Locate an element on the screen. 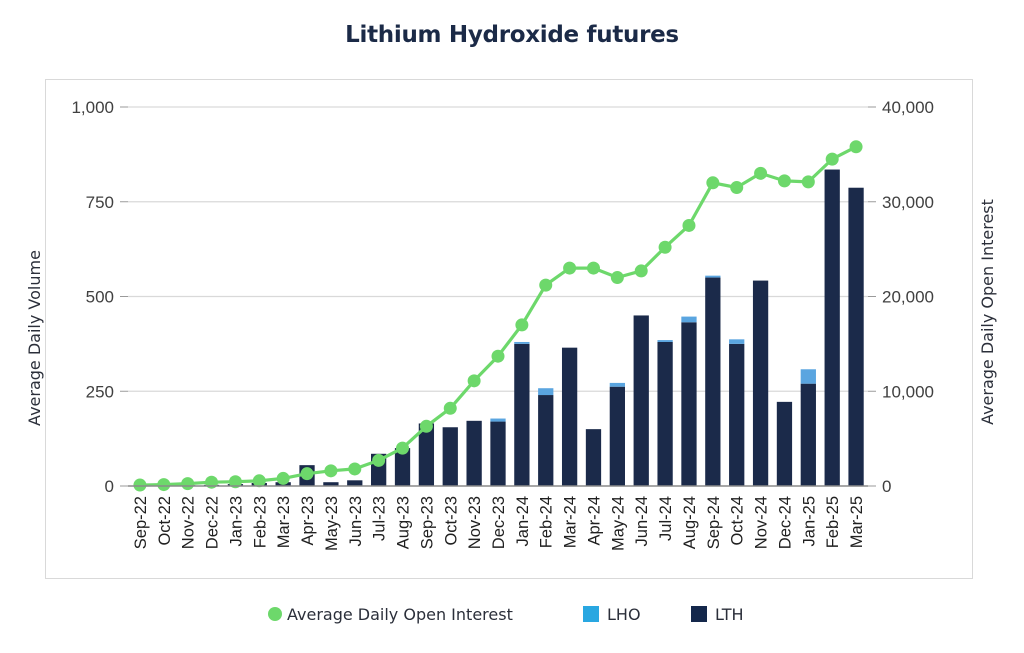 The width and height of the screenshot is (1024, 653). x-tick-label: Feb-25 is located at coordinates (833, 522).